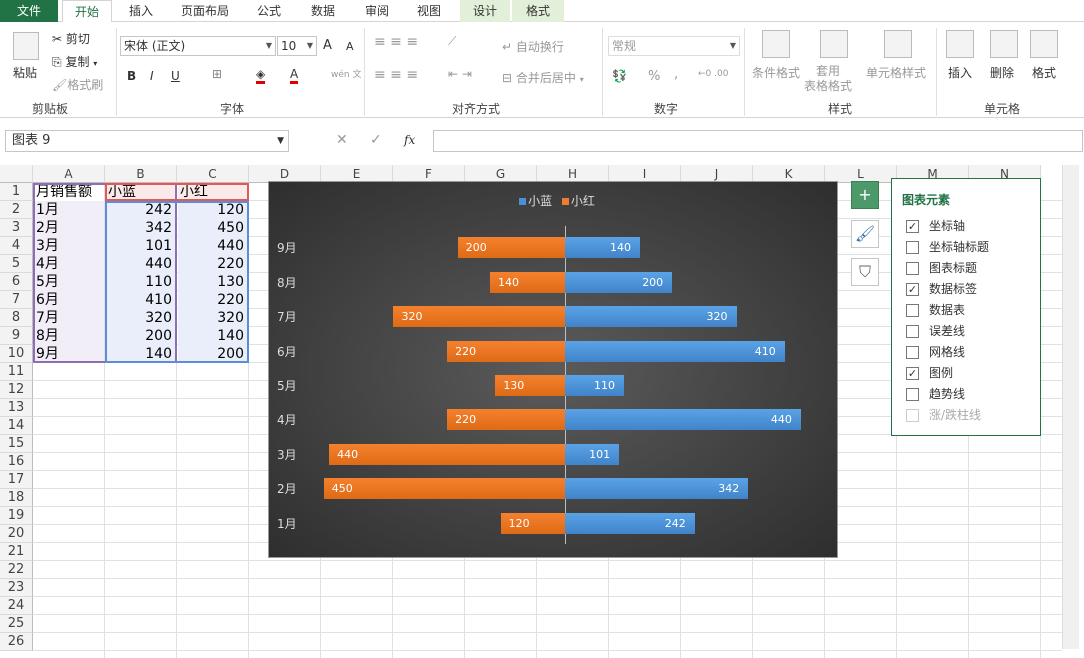 This screenshot has height=658, width=1084. Describe the element at coordinates (941, 288) in the screenshot. I see `chart-element-option: ✓ 数据标签` at that location.